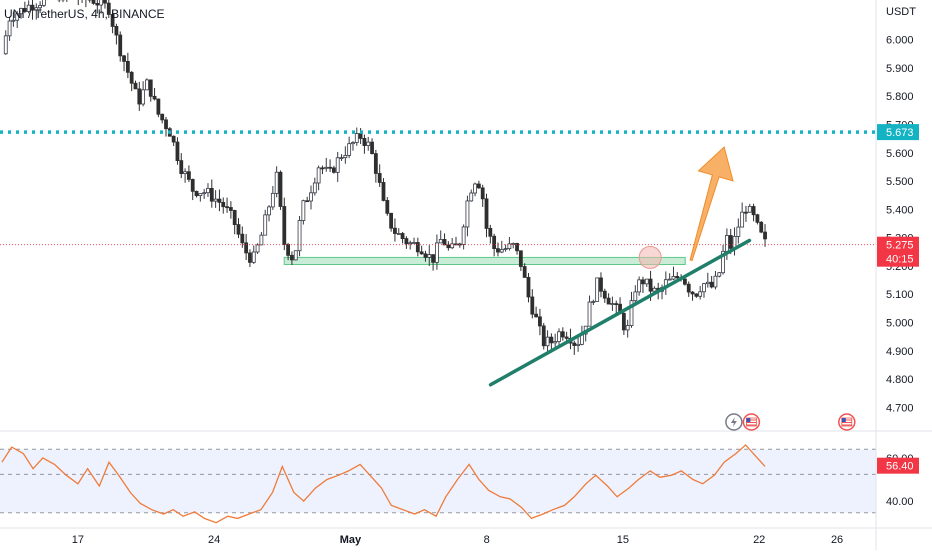 This screenshot has height=555, width=932. Describe the element at coordinates (438, 480) in the screenshot. I see `rsi-band` at that location.